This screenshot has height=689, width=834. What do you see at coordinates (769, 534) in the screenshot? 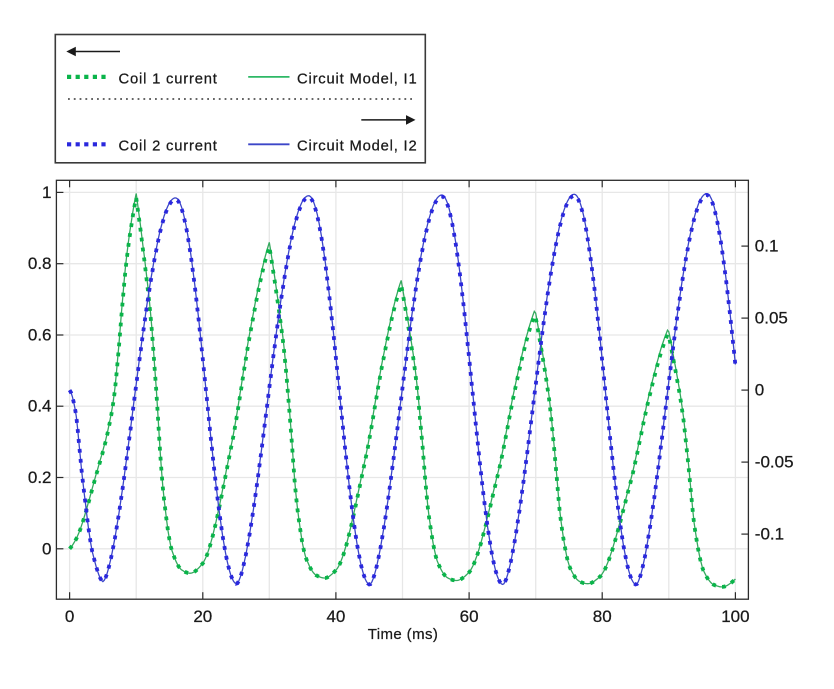
I see `svg-text: -0.1` at bounding box center [769, 534].